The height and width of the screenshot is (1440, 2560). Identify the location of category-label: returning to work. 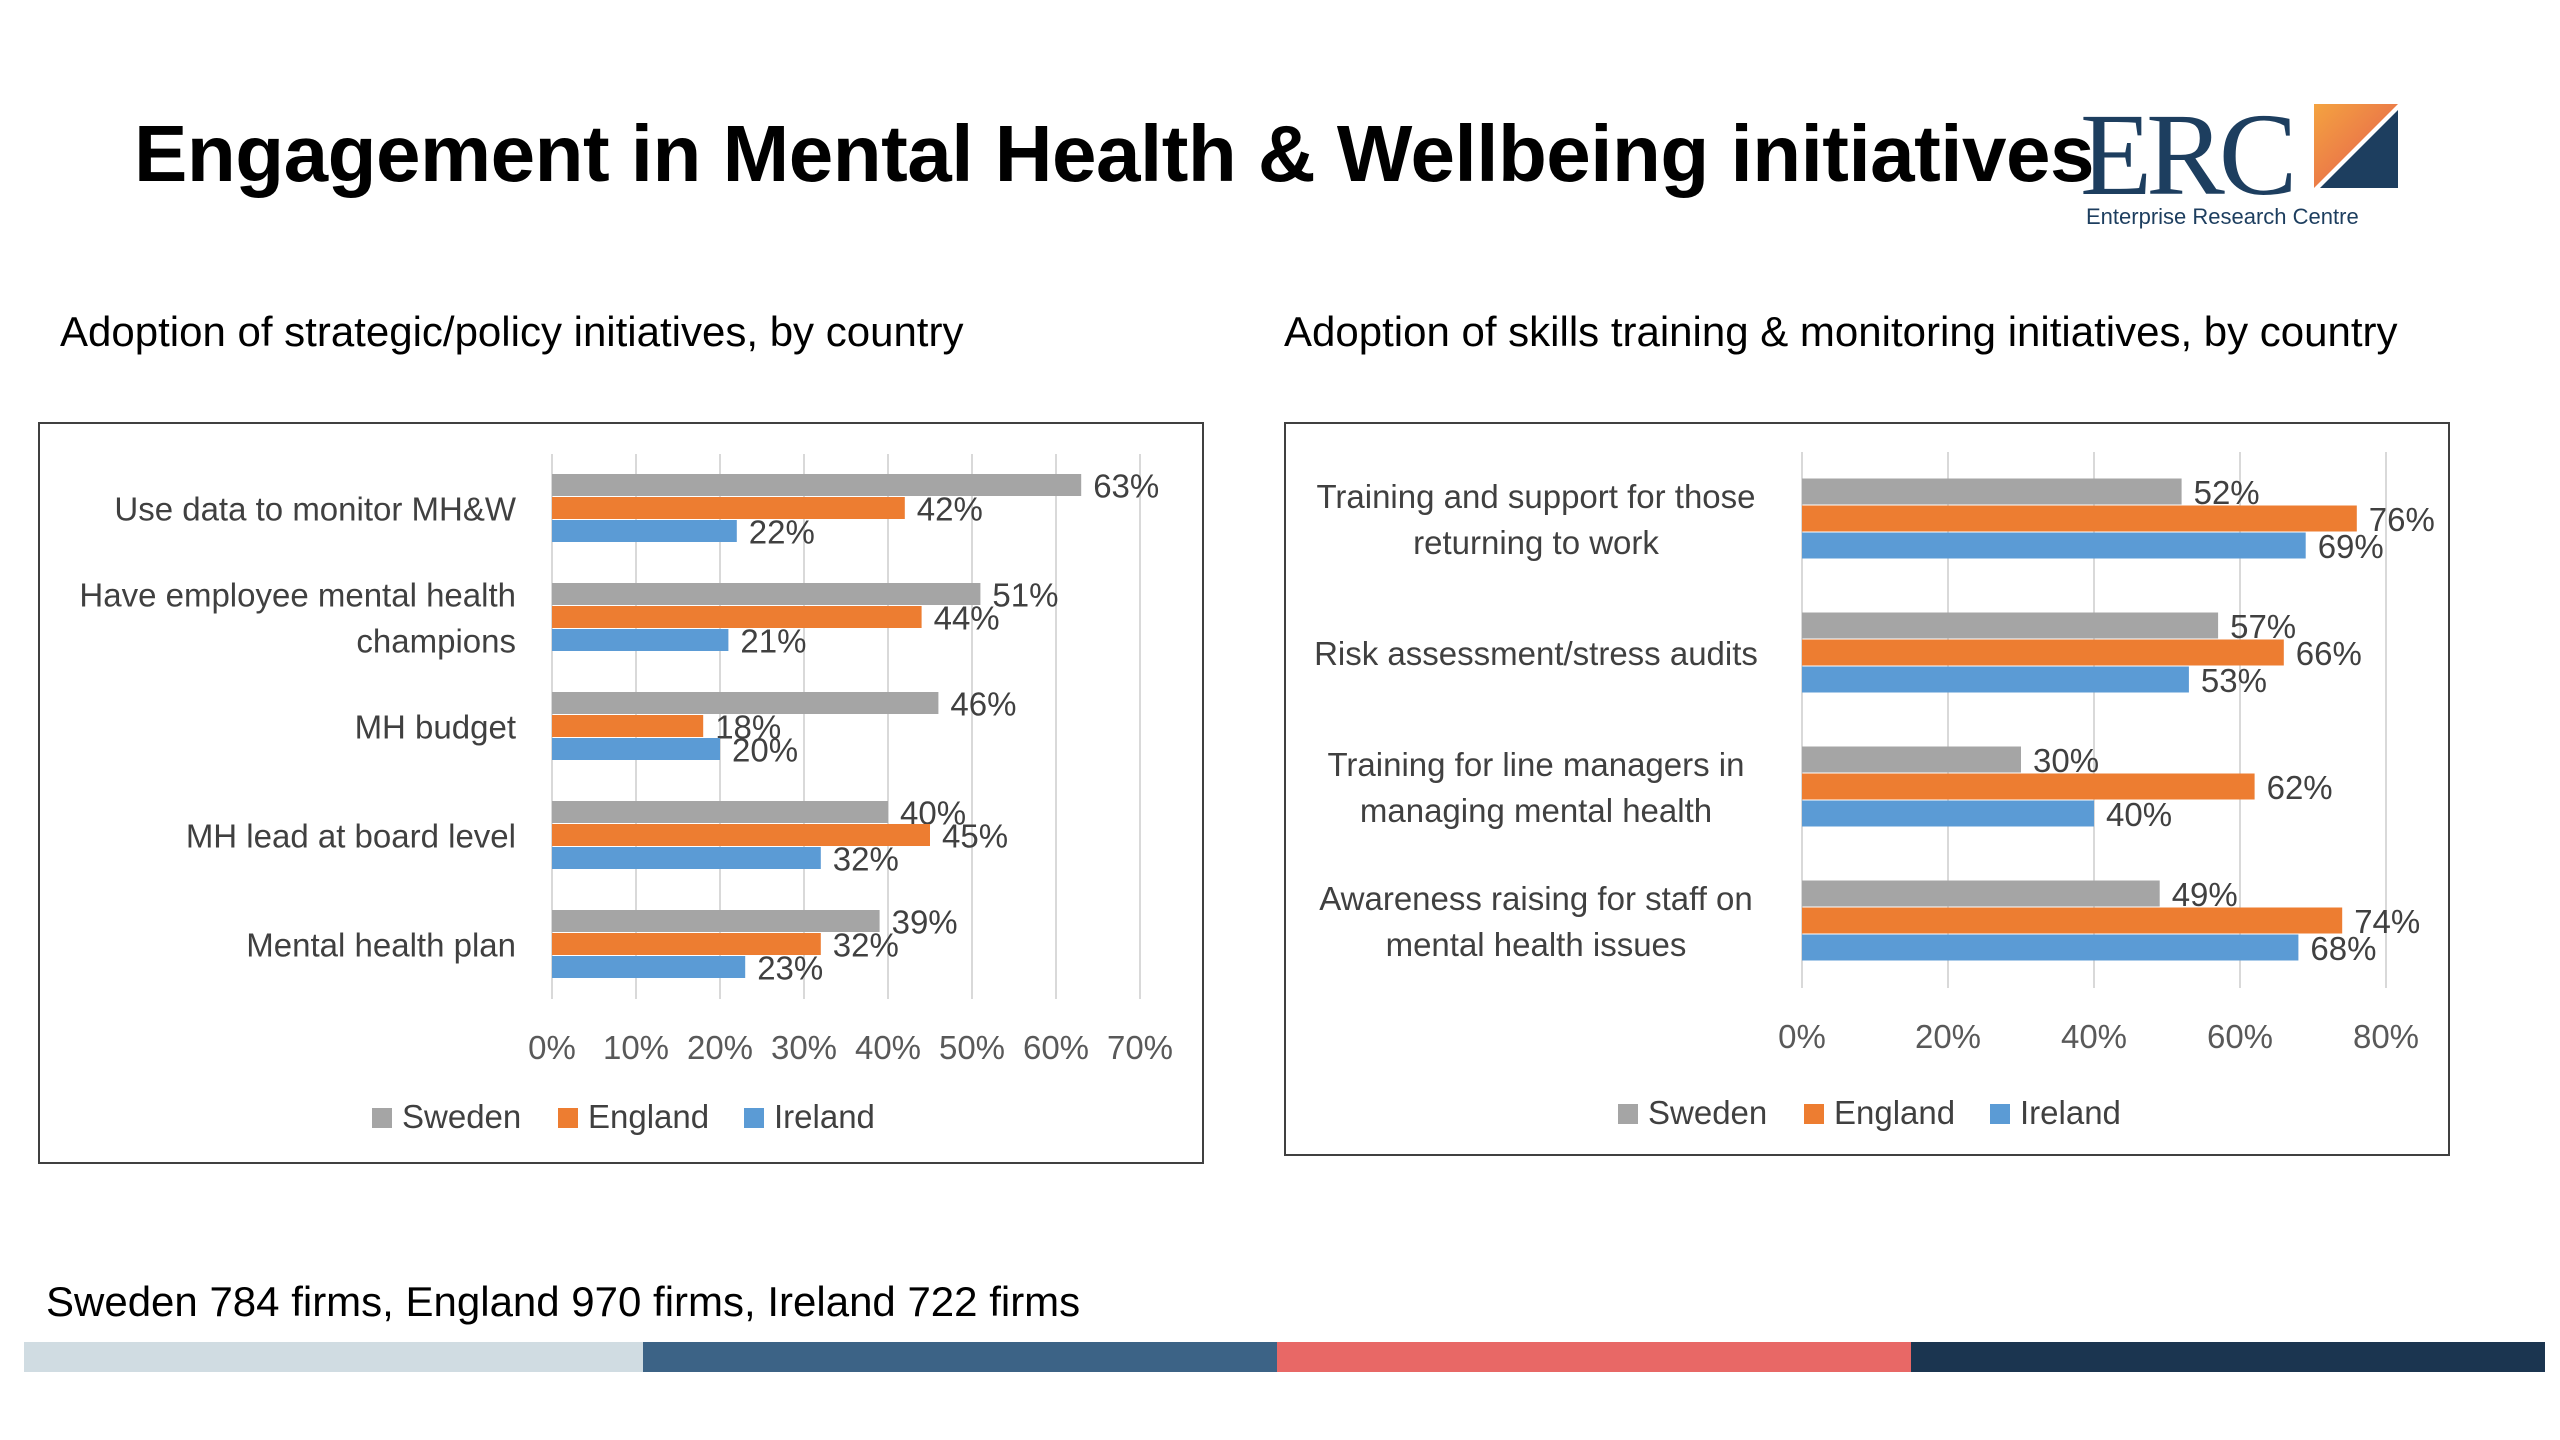
(1536, 542).